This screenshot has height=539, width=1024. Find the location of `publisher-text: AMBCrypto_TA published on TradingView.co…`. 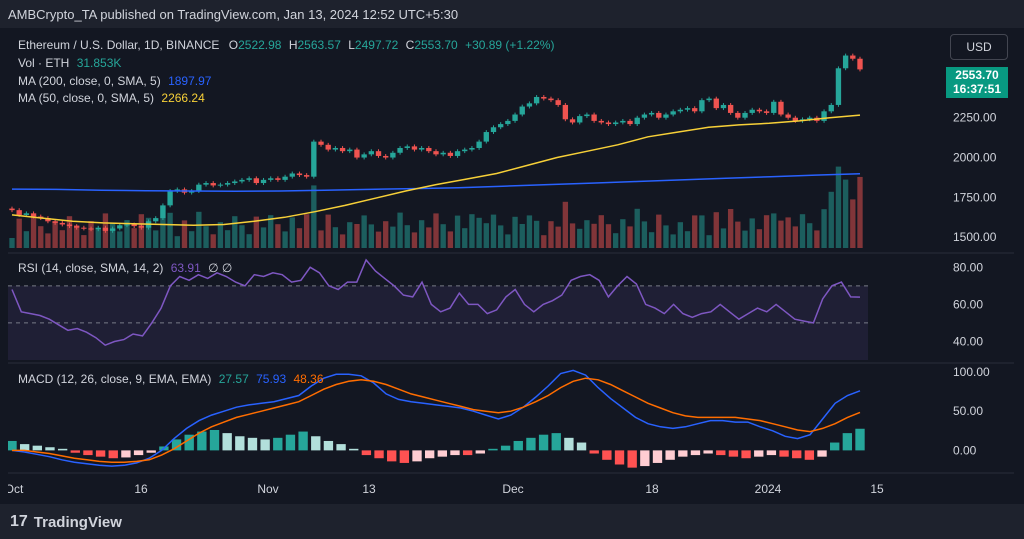

publisher-text: AMBCrypto_TA published on TradingView.co… is located at coordinates (233, 14).